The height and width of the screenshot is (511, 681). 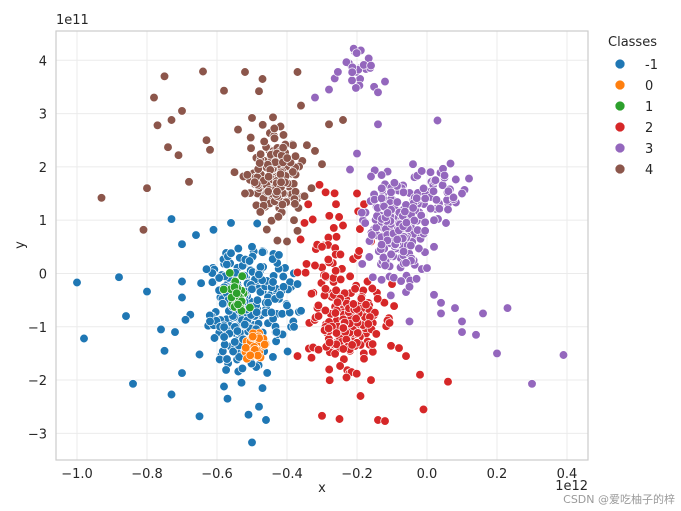 I want to click on x-tick-label: 0.0, so click(x=427, y=474).